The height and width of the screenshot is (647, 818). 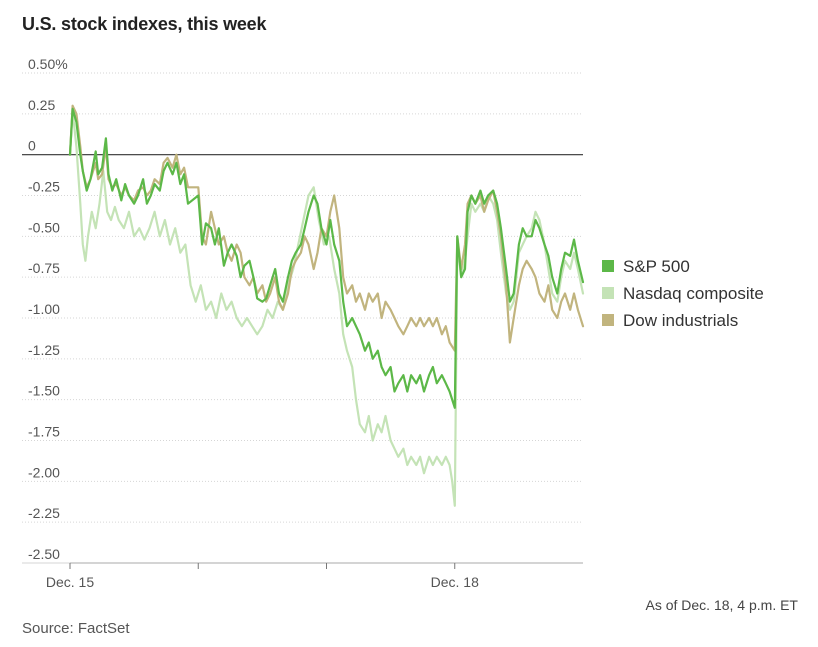 I want to click on legend-label: Nasdaq composite, so click(x=693, y=293).